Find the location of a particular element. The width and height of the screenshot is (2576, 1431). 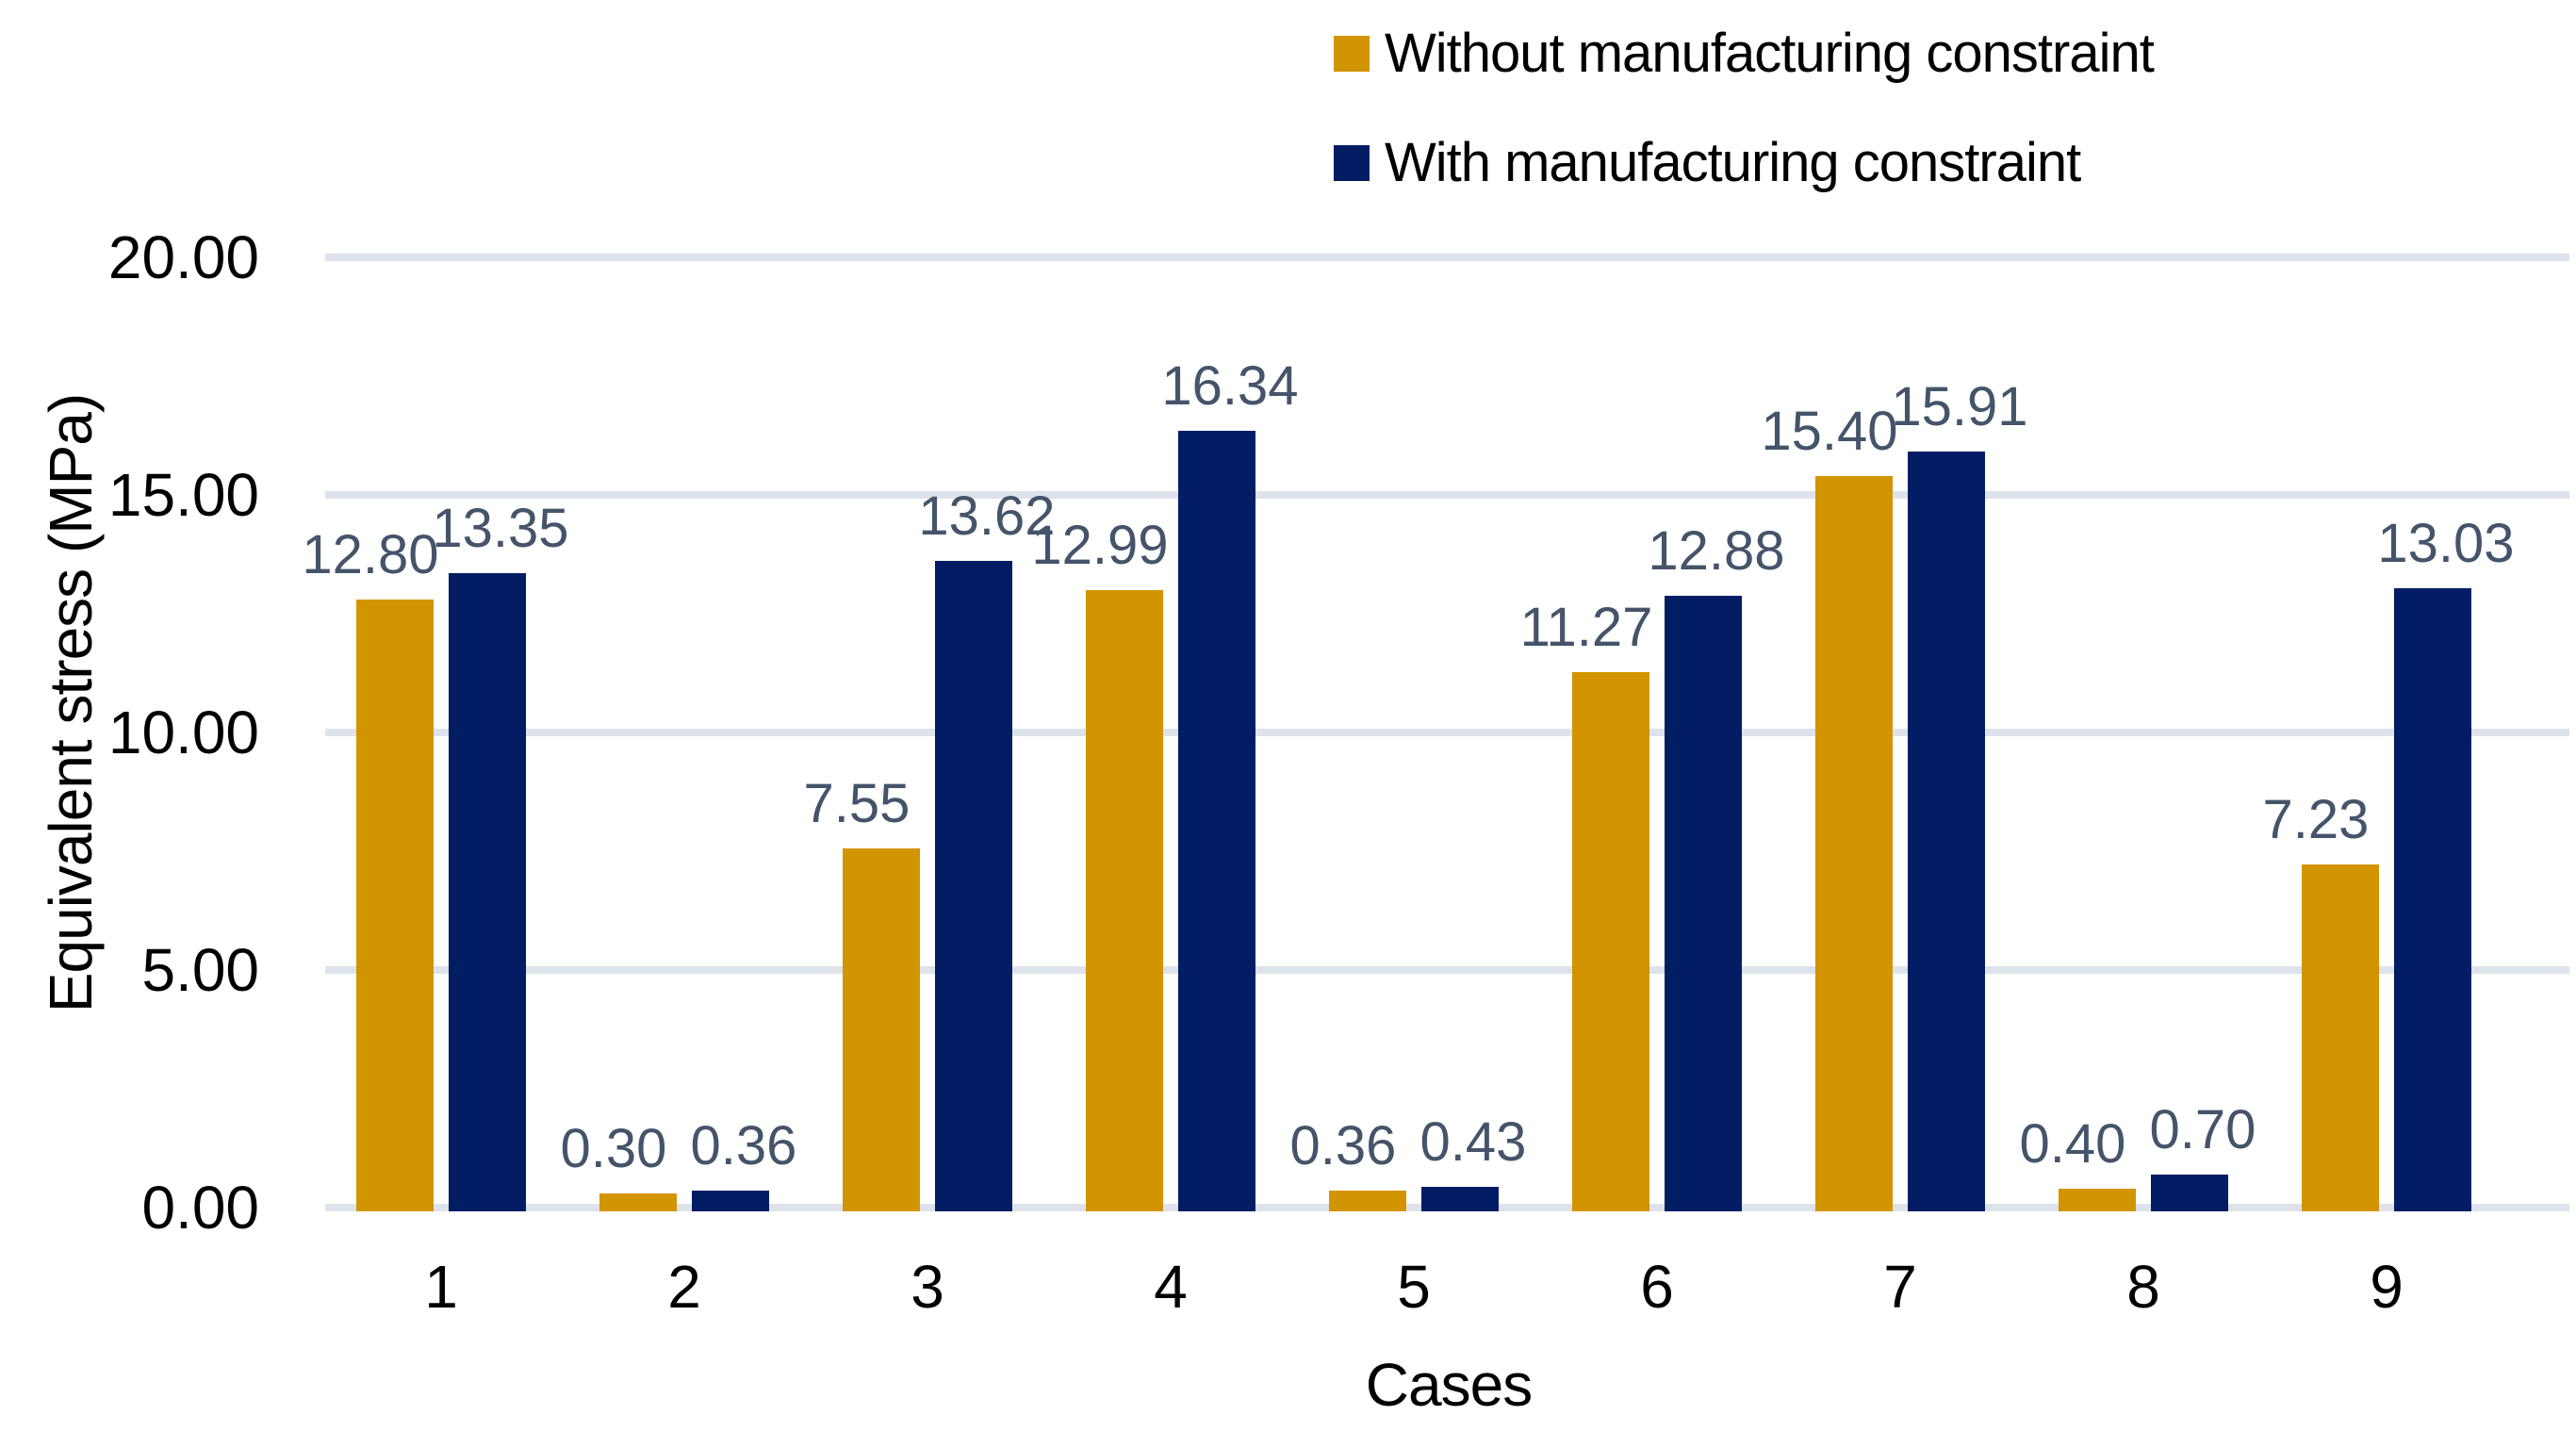

legend-marker-without-constraint-icon is located at coordinates (1352, 53).